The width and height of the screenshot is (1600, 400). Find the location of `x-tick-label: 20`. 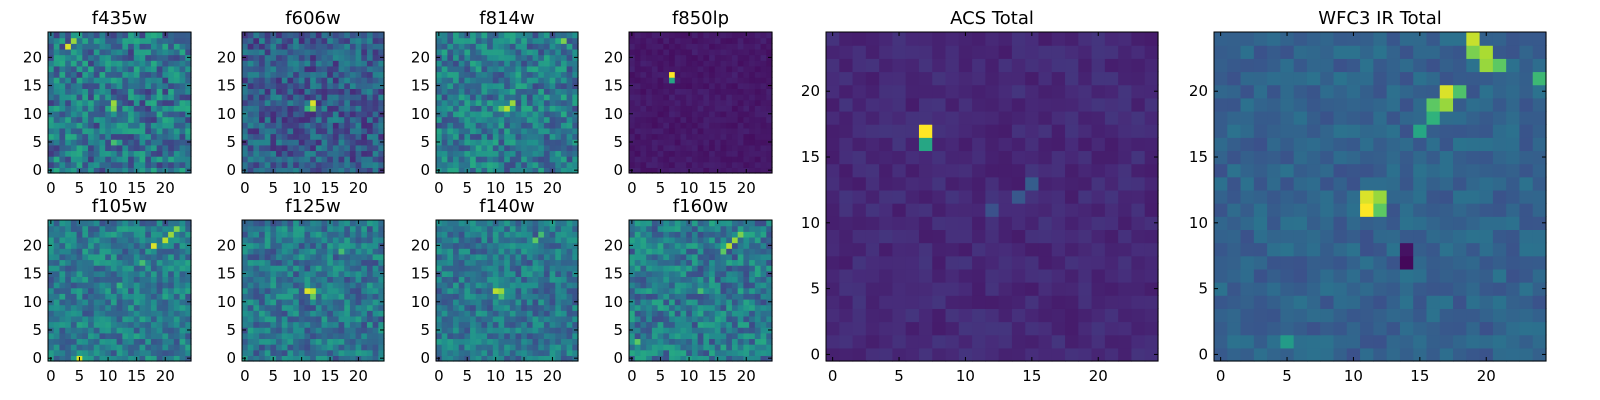

x-tick-label: 20 is located at coordinates (746, 188).